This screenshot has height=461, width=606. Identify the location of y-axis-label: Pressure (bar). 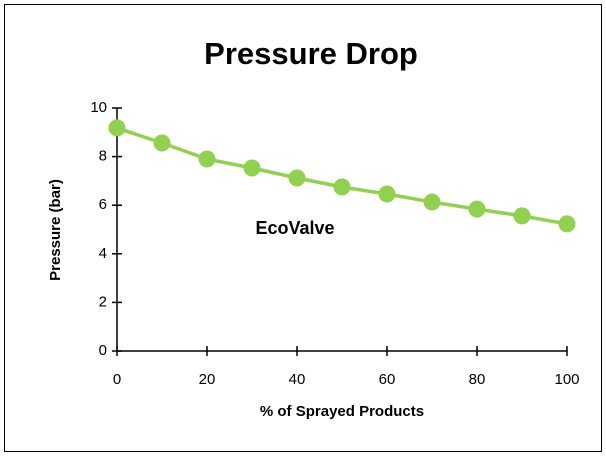
(55, 230).